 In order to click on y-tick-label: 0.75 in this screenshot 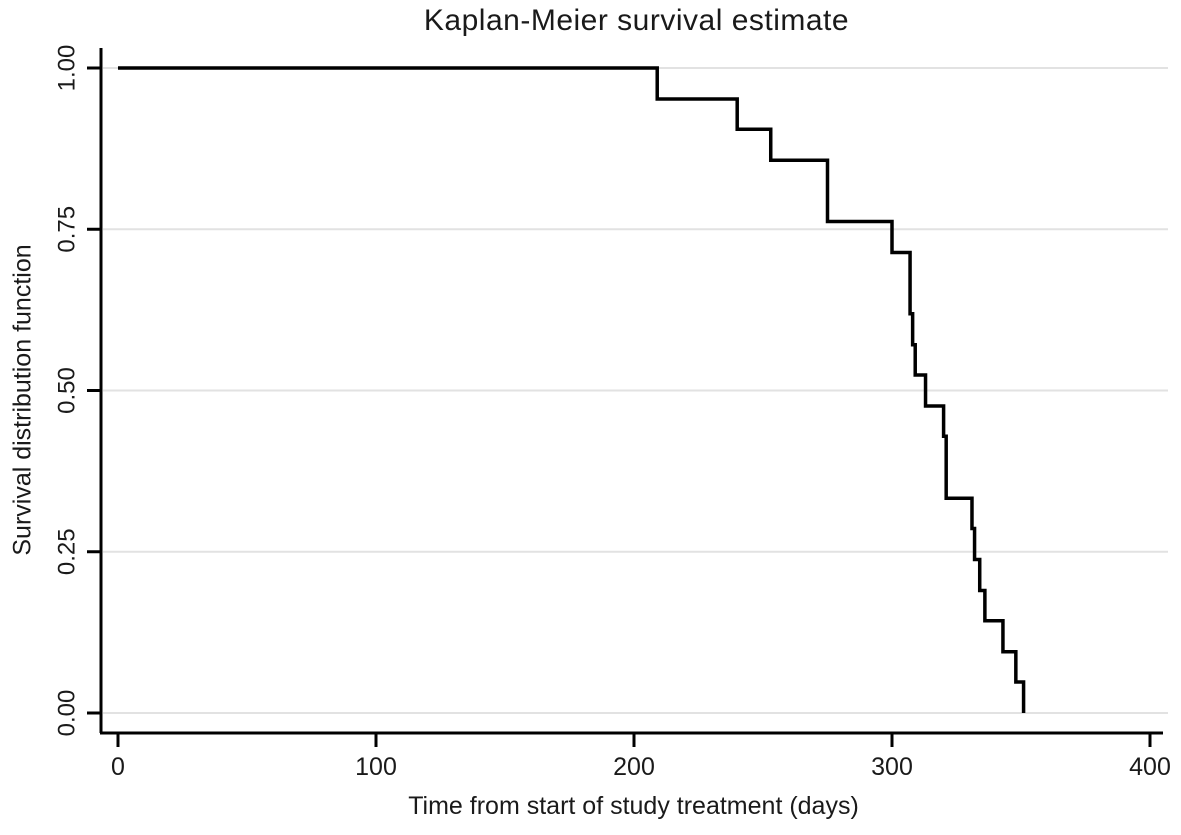, I will do `click(66, 229)`.